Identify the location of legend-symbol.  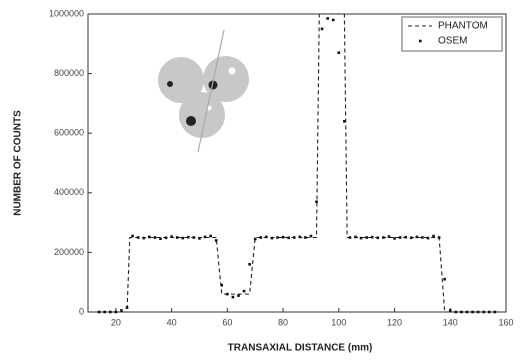
(420, 41).